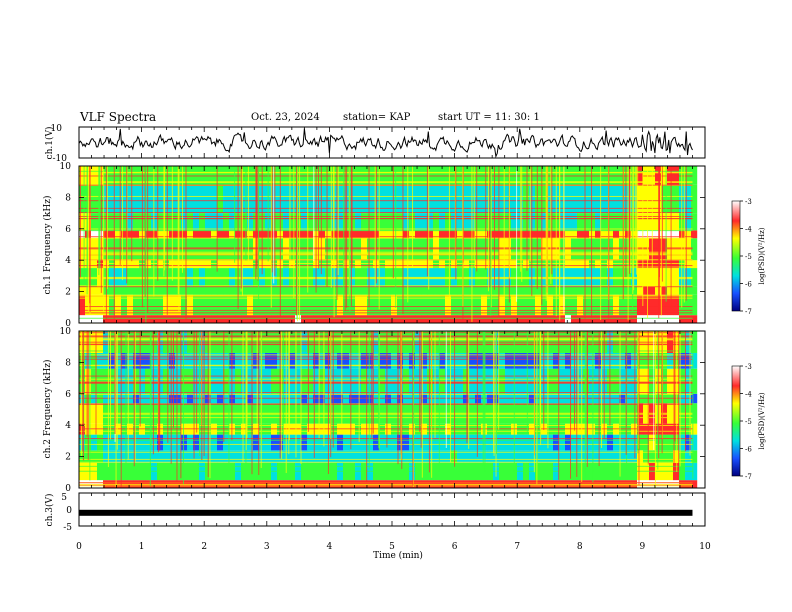 This screenshot has height=612, width=792. What do you see at coordinates (748, 312) in the screenshot?
I see `colorbar-tick-label: -7` at bounding box center [748, 312].